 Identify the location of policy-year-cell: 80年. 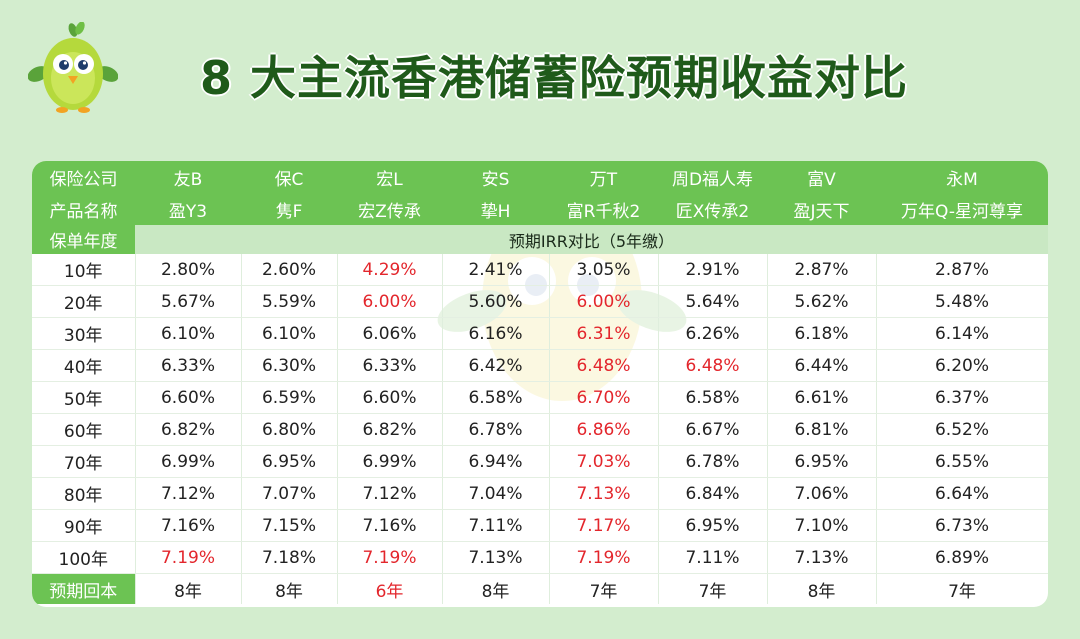
(84, 493).